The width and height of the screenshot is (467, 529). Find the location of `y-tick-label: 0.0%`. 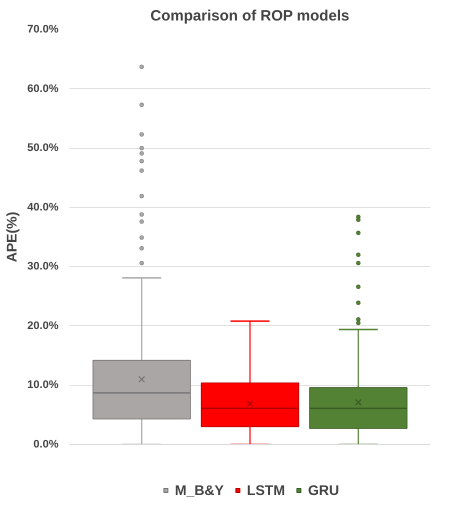

y-tick-label: 0.0% is located at coordinates (46, 444).